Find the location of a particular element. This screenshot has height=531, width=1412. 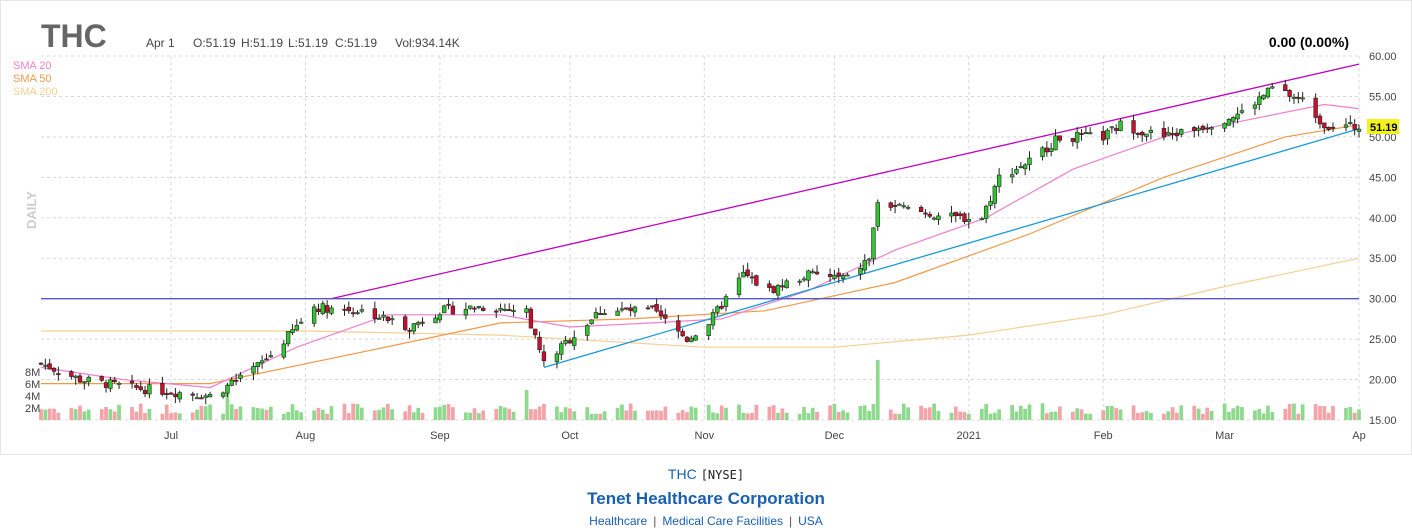

country-link: USA is located at coordinates (810, 521).